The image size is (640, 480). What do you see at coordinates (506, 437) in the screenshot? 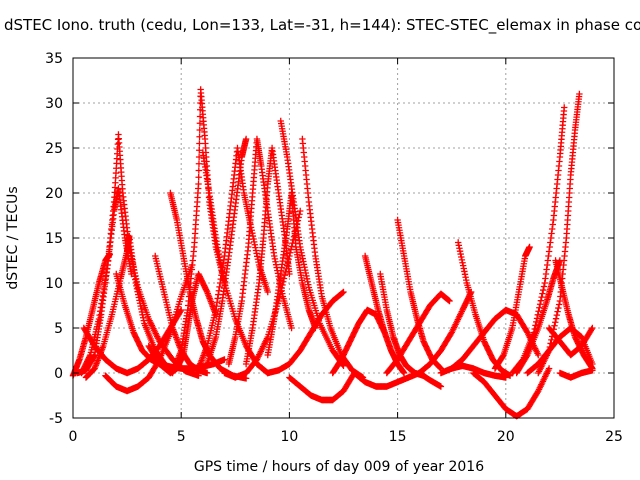
I see `x-tick-label: 20` at bounding box center [506, 437].